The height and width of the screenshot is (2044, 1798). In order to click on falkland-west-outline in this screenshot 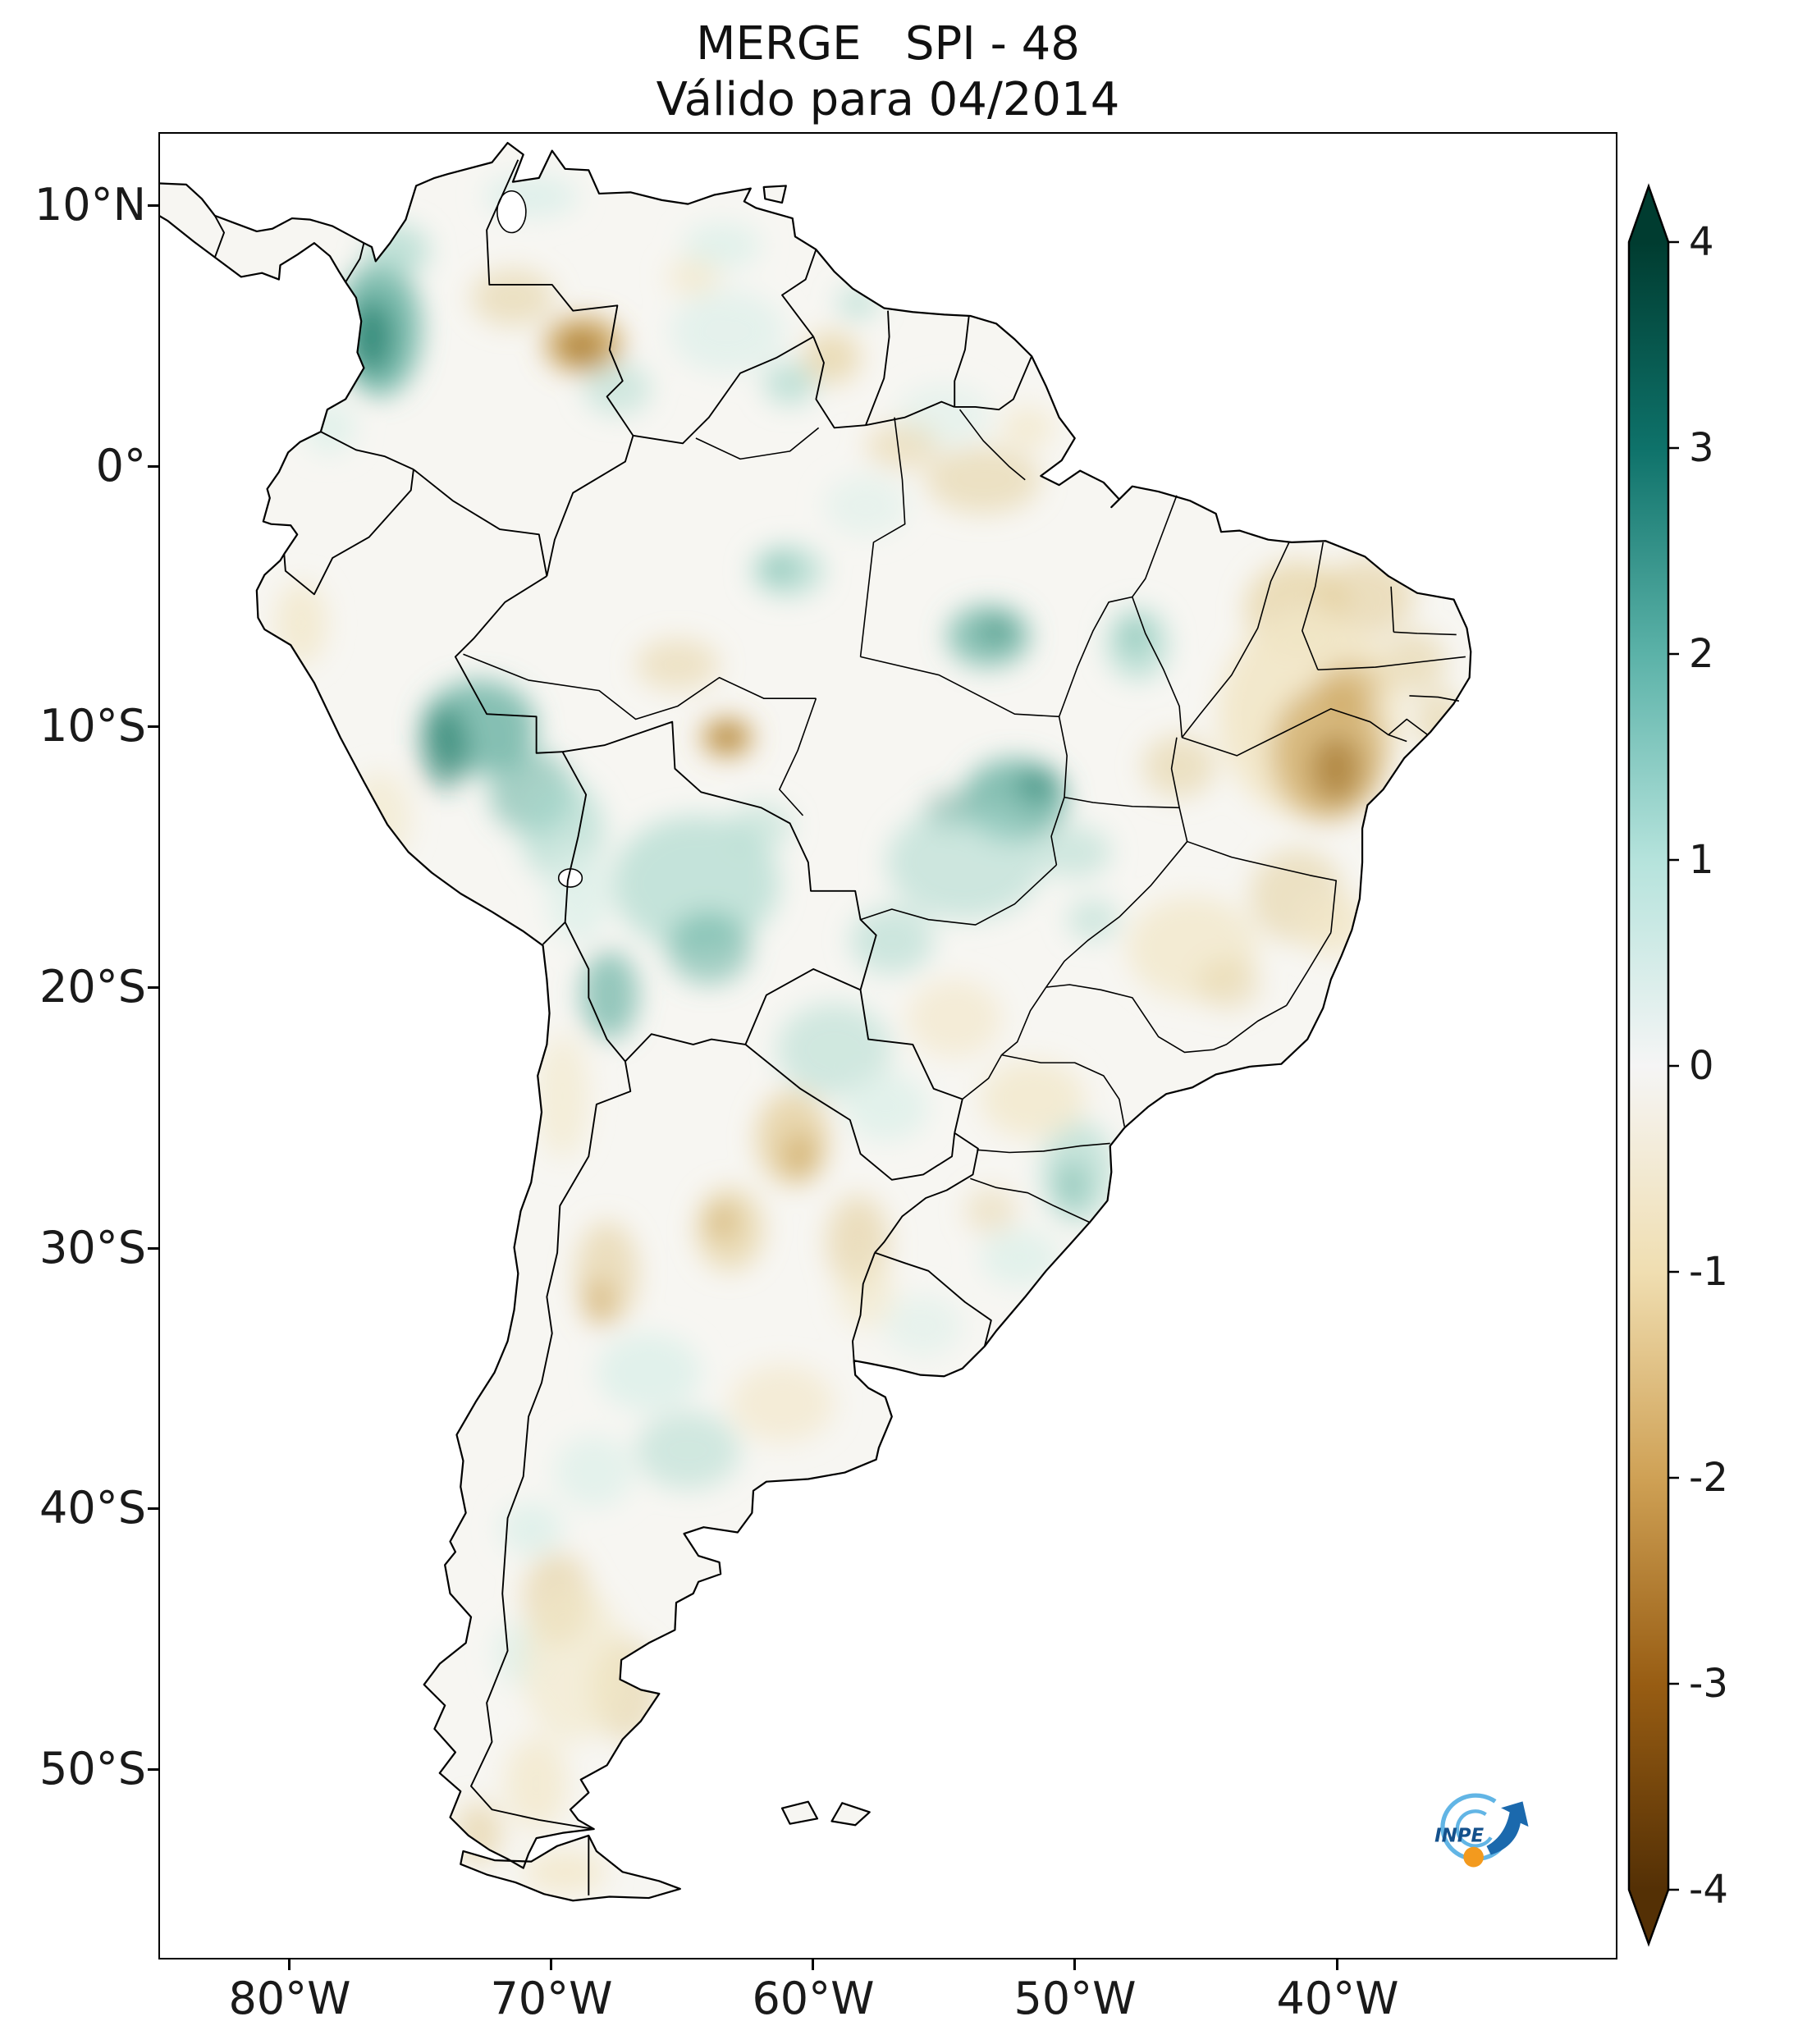, I will do `click(799, 1812)`.